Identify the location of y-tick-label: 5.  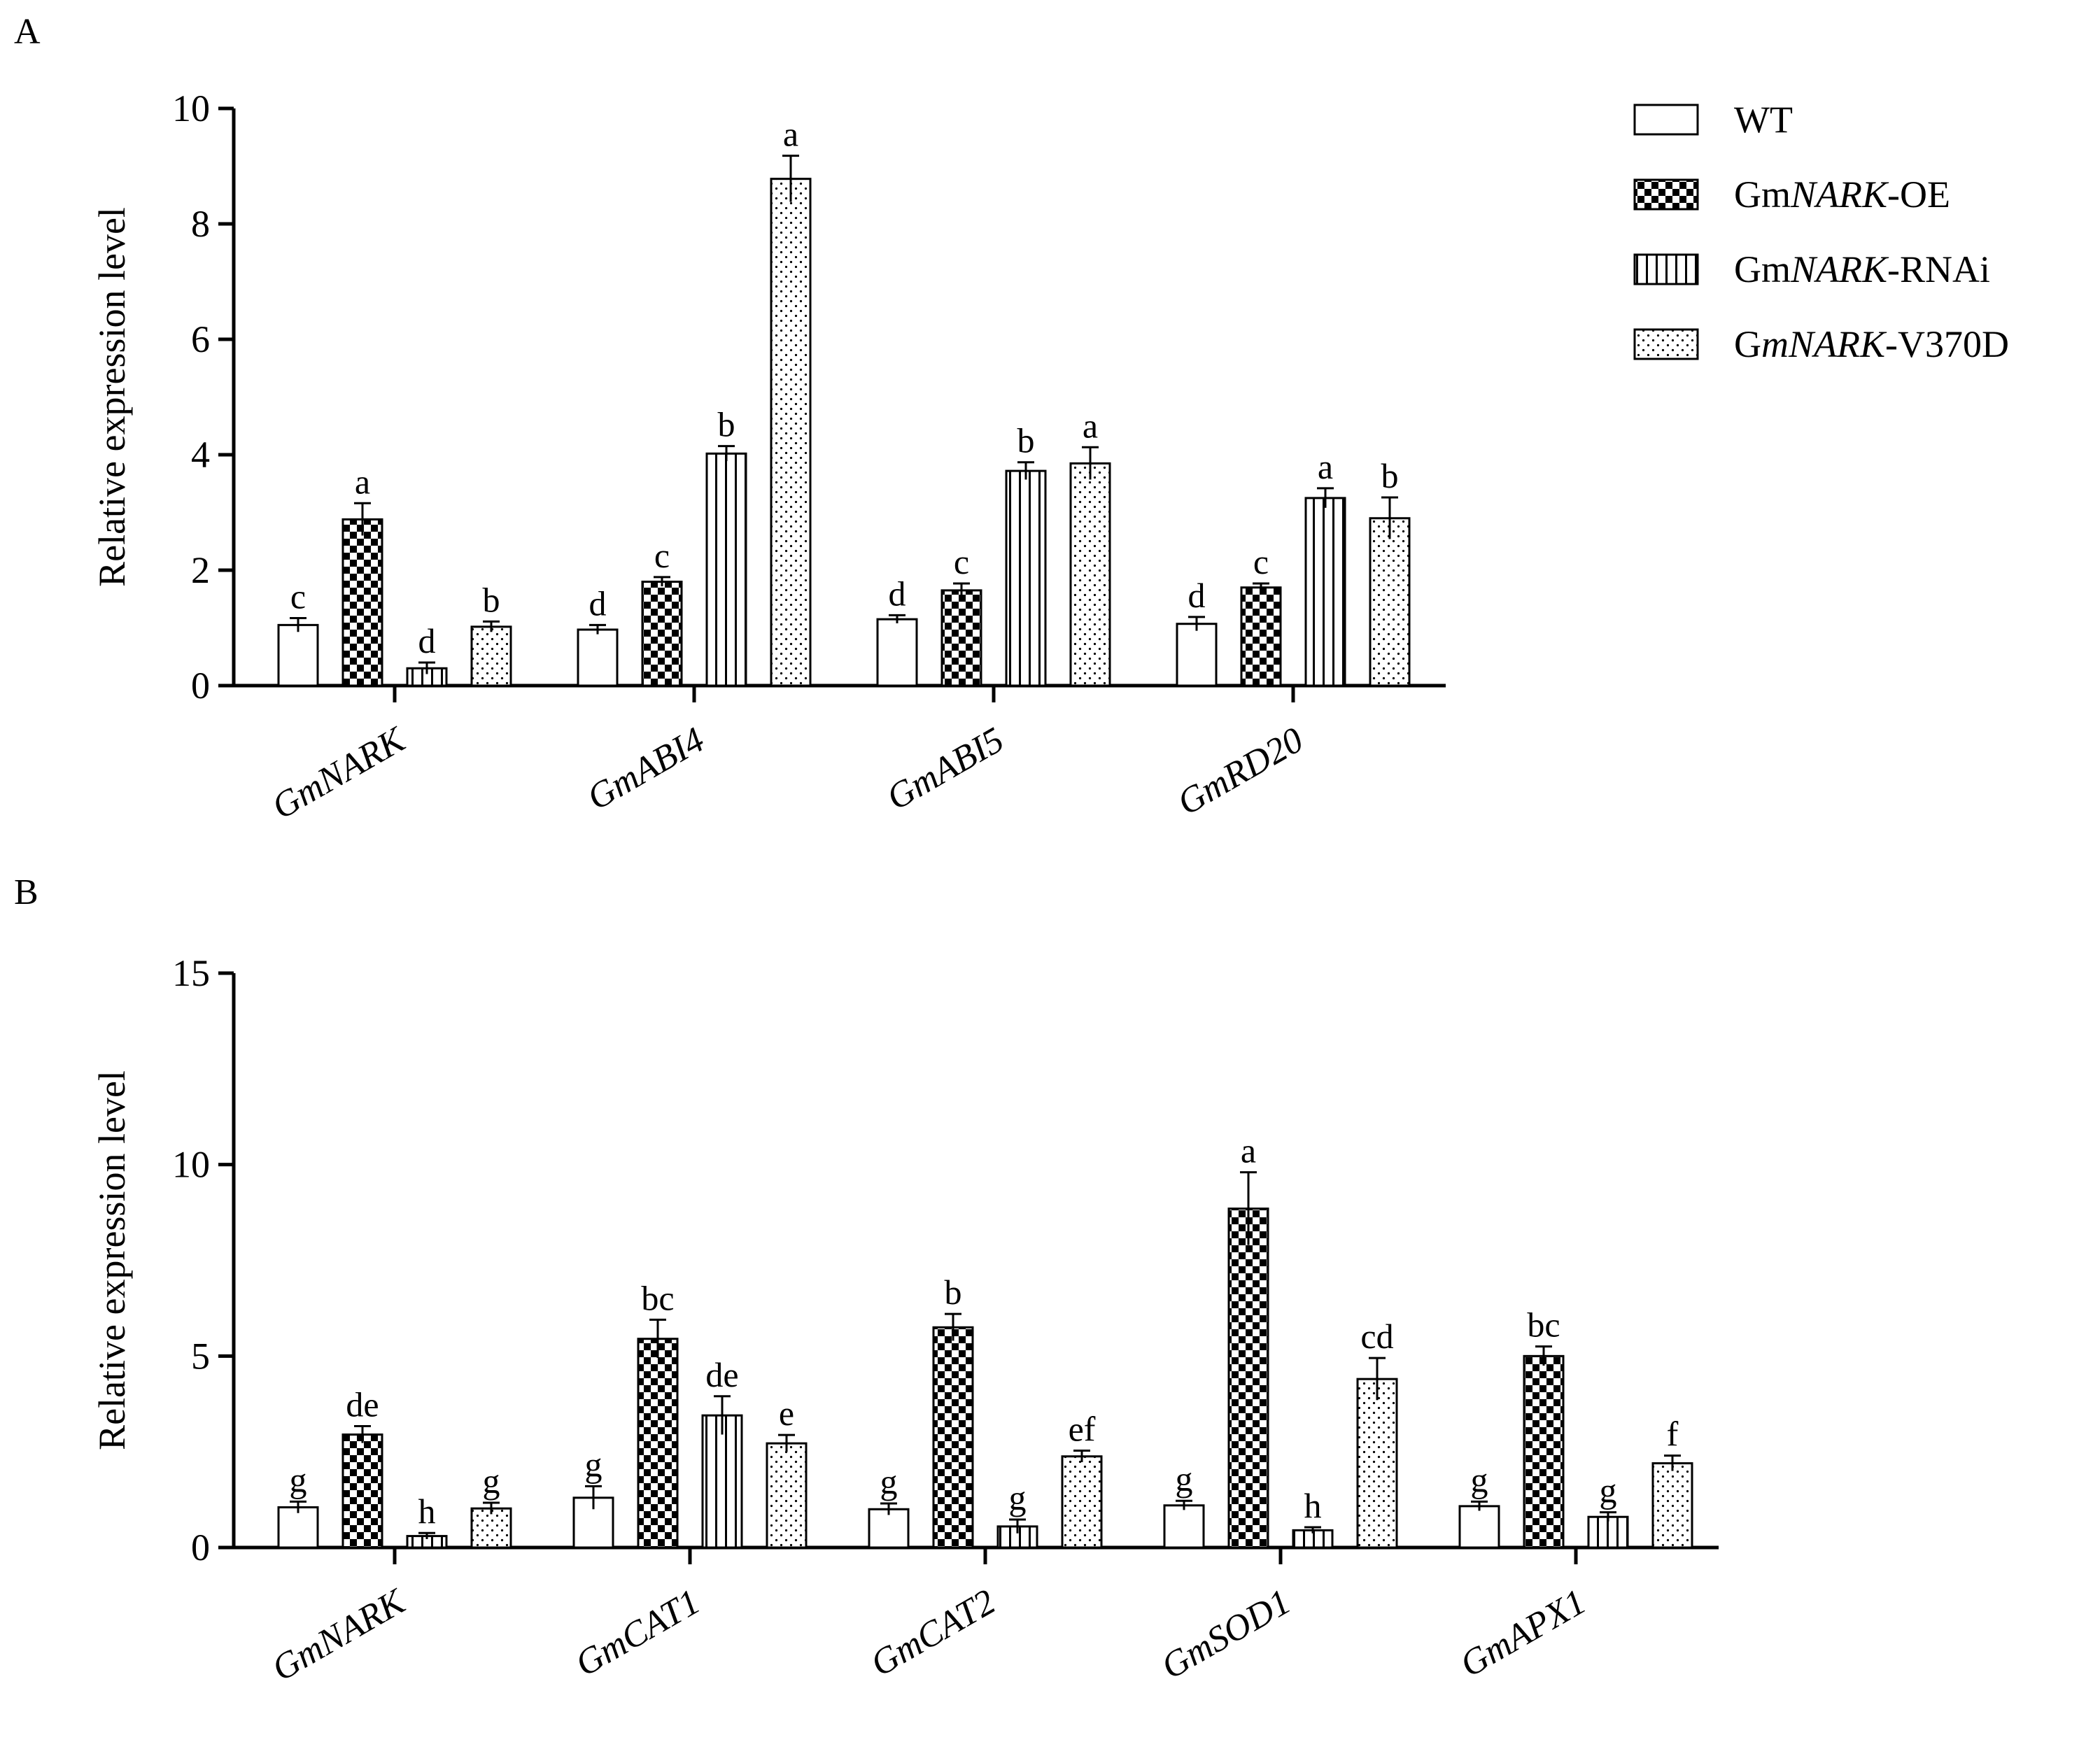
(200, 1356).